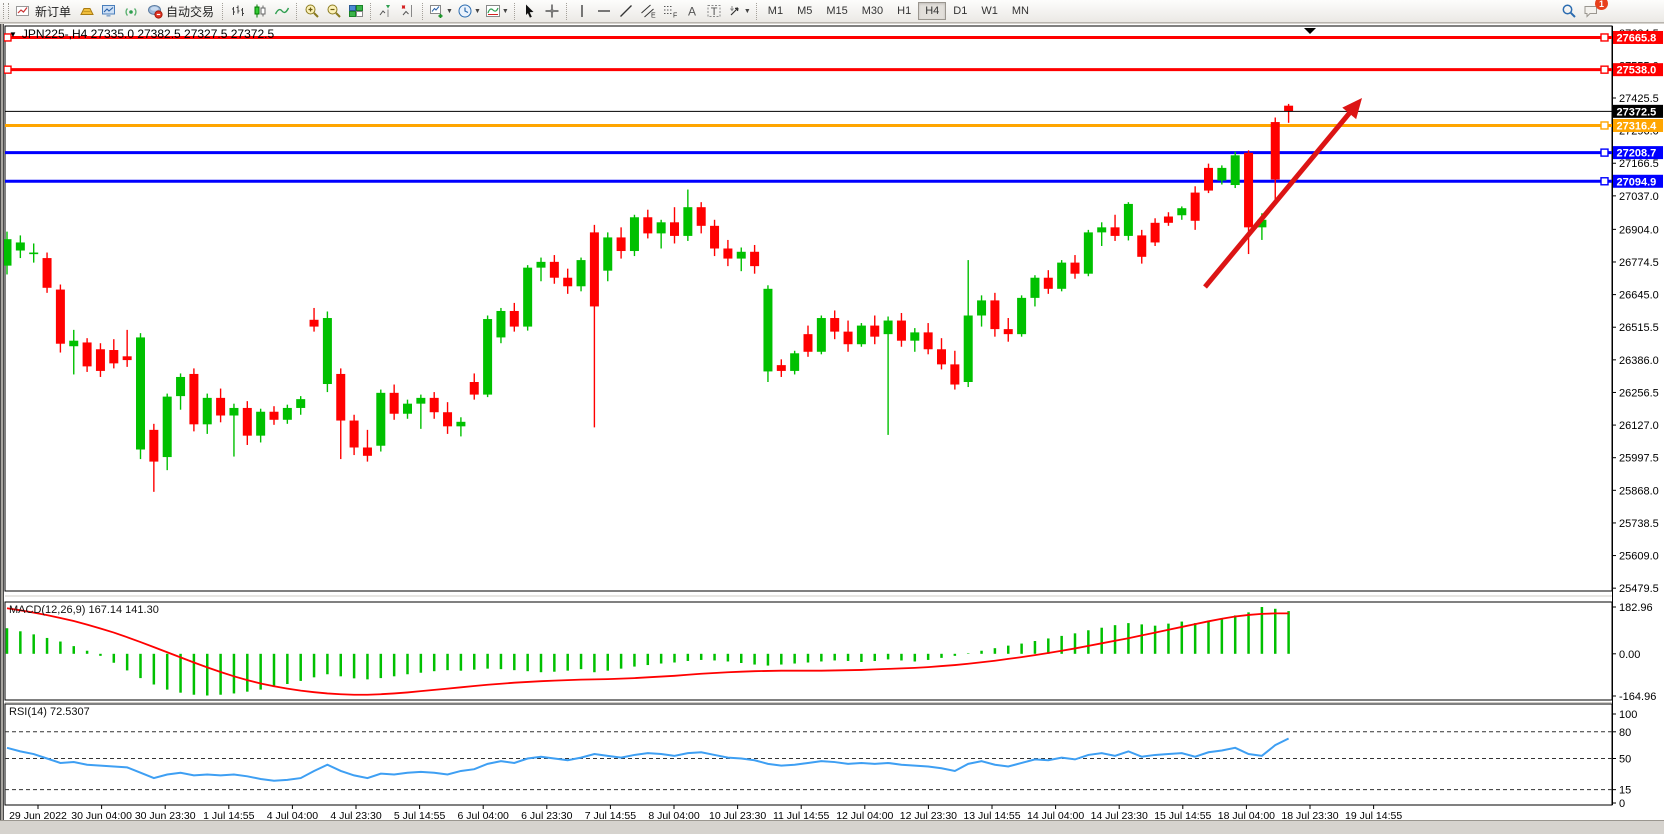 This screenshot has height=834, width=1664. Describe the element at coordinates (670, 11) in the screenshot. I see `fibonacci-tool-button: F` at that location.